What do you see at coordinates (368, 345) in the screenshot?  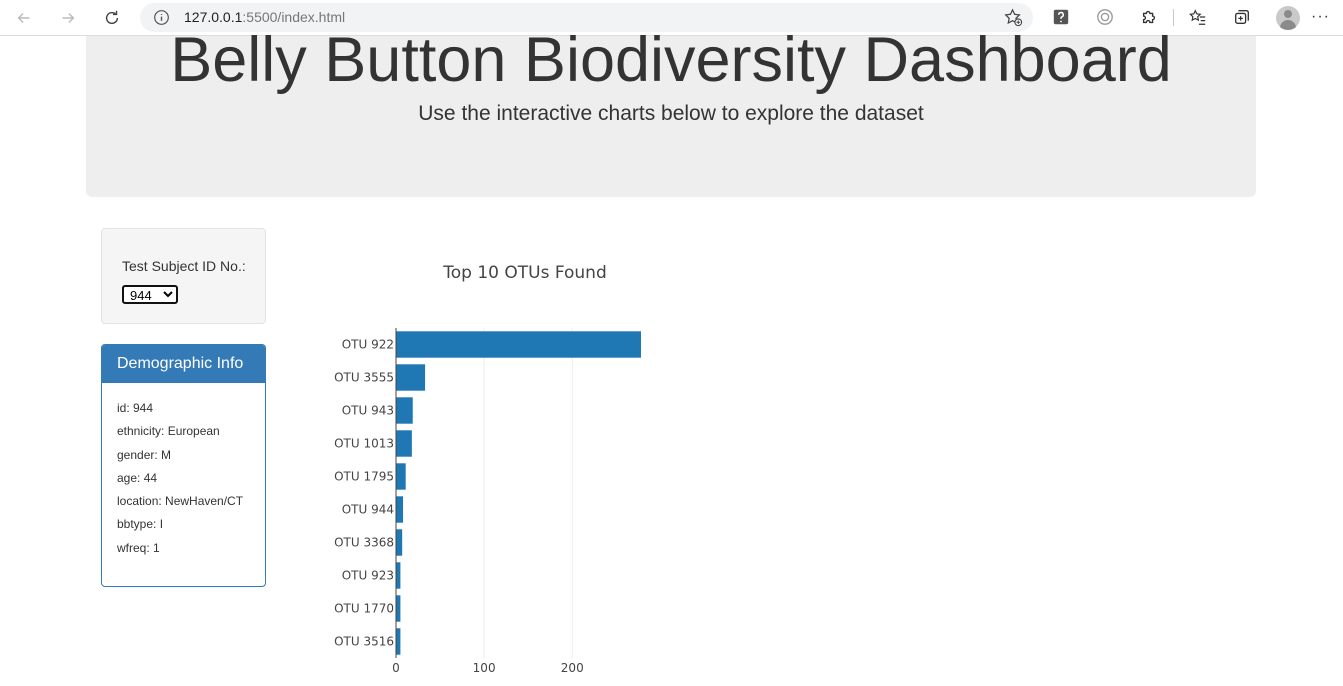 I see `y-tick-label: OTU 922` at bounding box center [368, 345].